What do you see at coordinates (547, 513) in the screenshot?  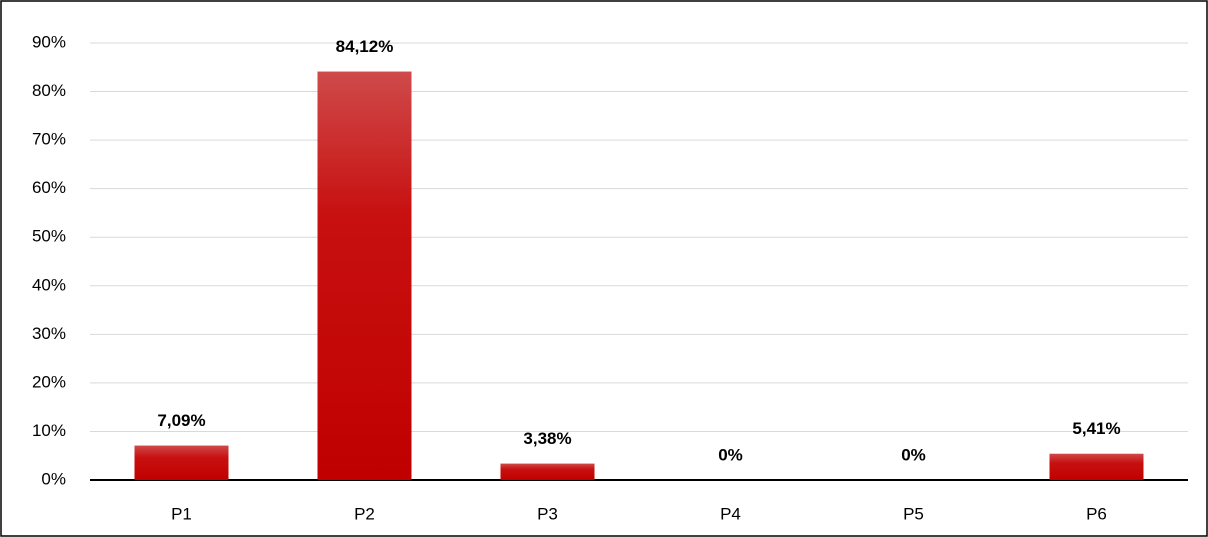 I see `x-tick-label: P3` at bounding box center [547, 513].